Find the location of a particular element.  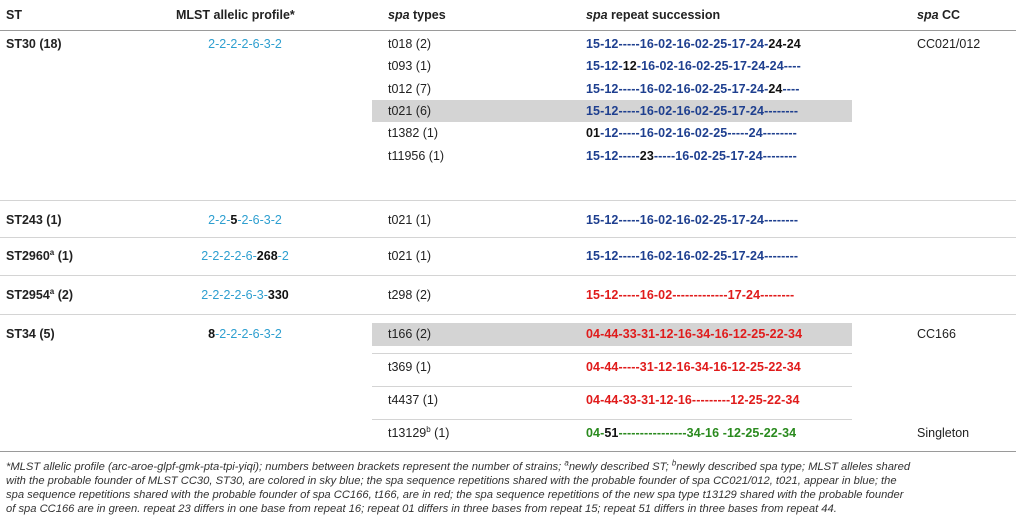

header-rule is located at coordinates (508, 30).